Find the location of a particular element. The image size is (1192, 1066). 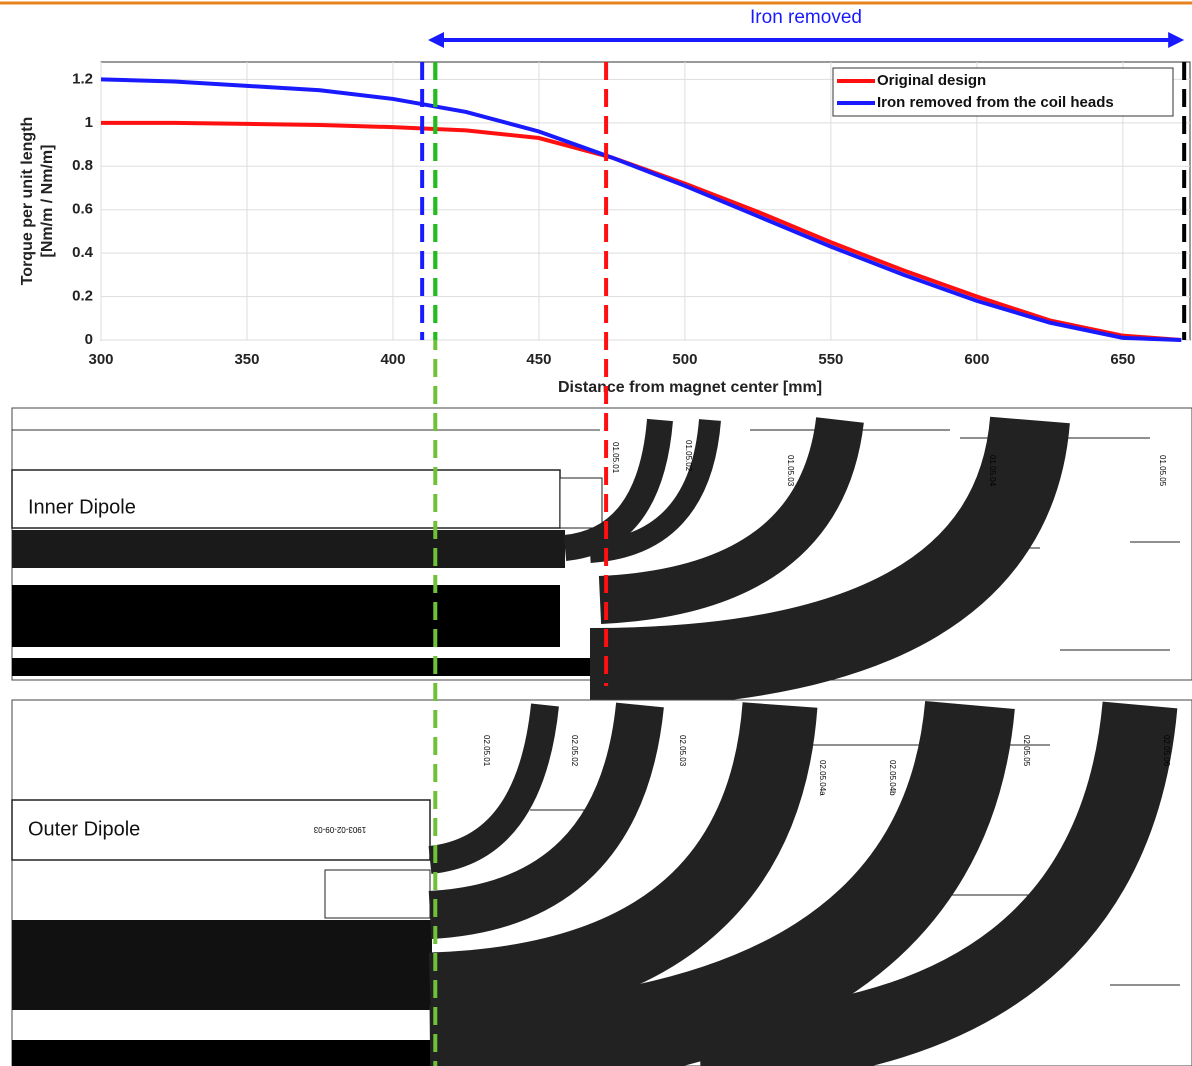

x-tick-label: 500 is located at coordinates (684, 359).